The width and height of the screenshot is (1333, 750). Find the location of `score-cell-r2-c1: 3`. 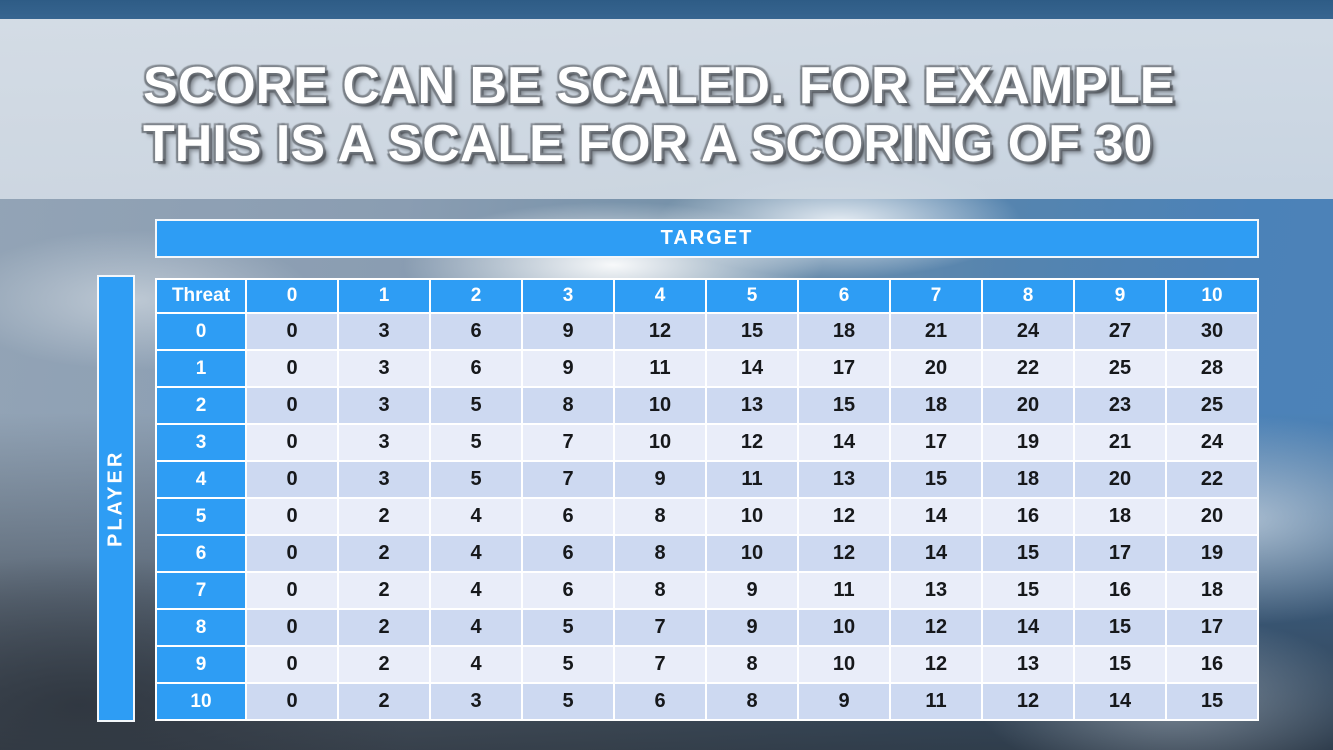

score-cell-r2-c1: 3 is located at coordinates (384, 405).